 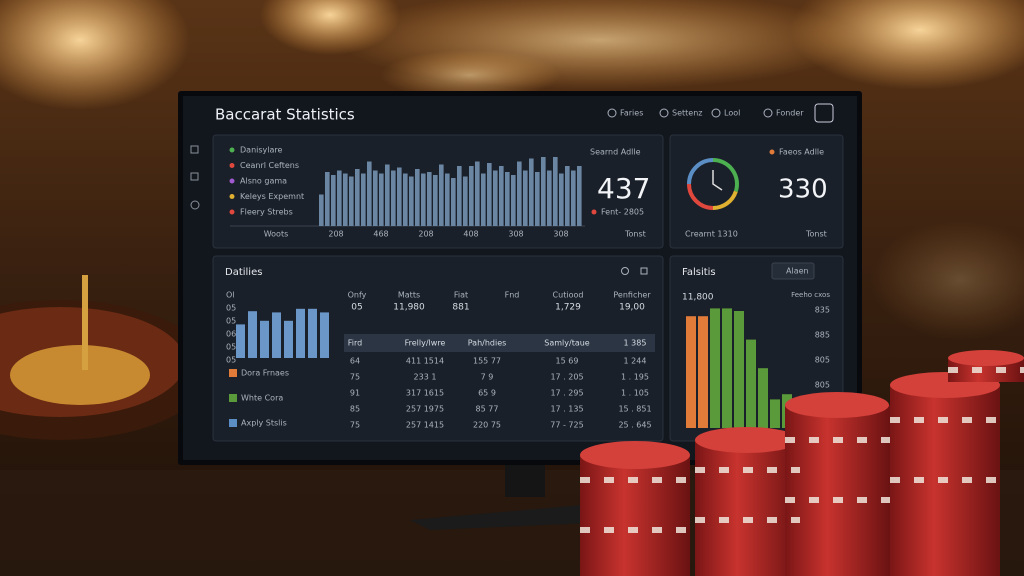 What do you see at coordinates (803, 190) in the screenshot?
I see `gauge-value: 330` at bounding box center [803, 190].